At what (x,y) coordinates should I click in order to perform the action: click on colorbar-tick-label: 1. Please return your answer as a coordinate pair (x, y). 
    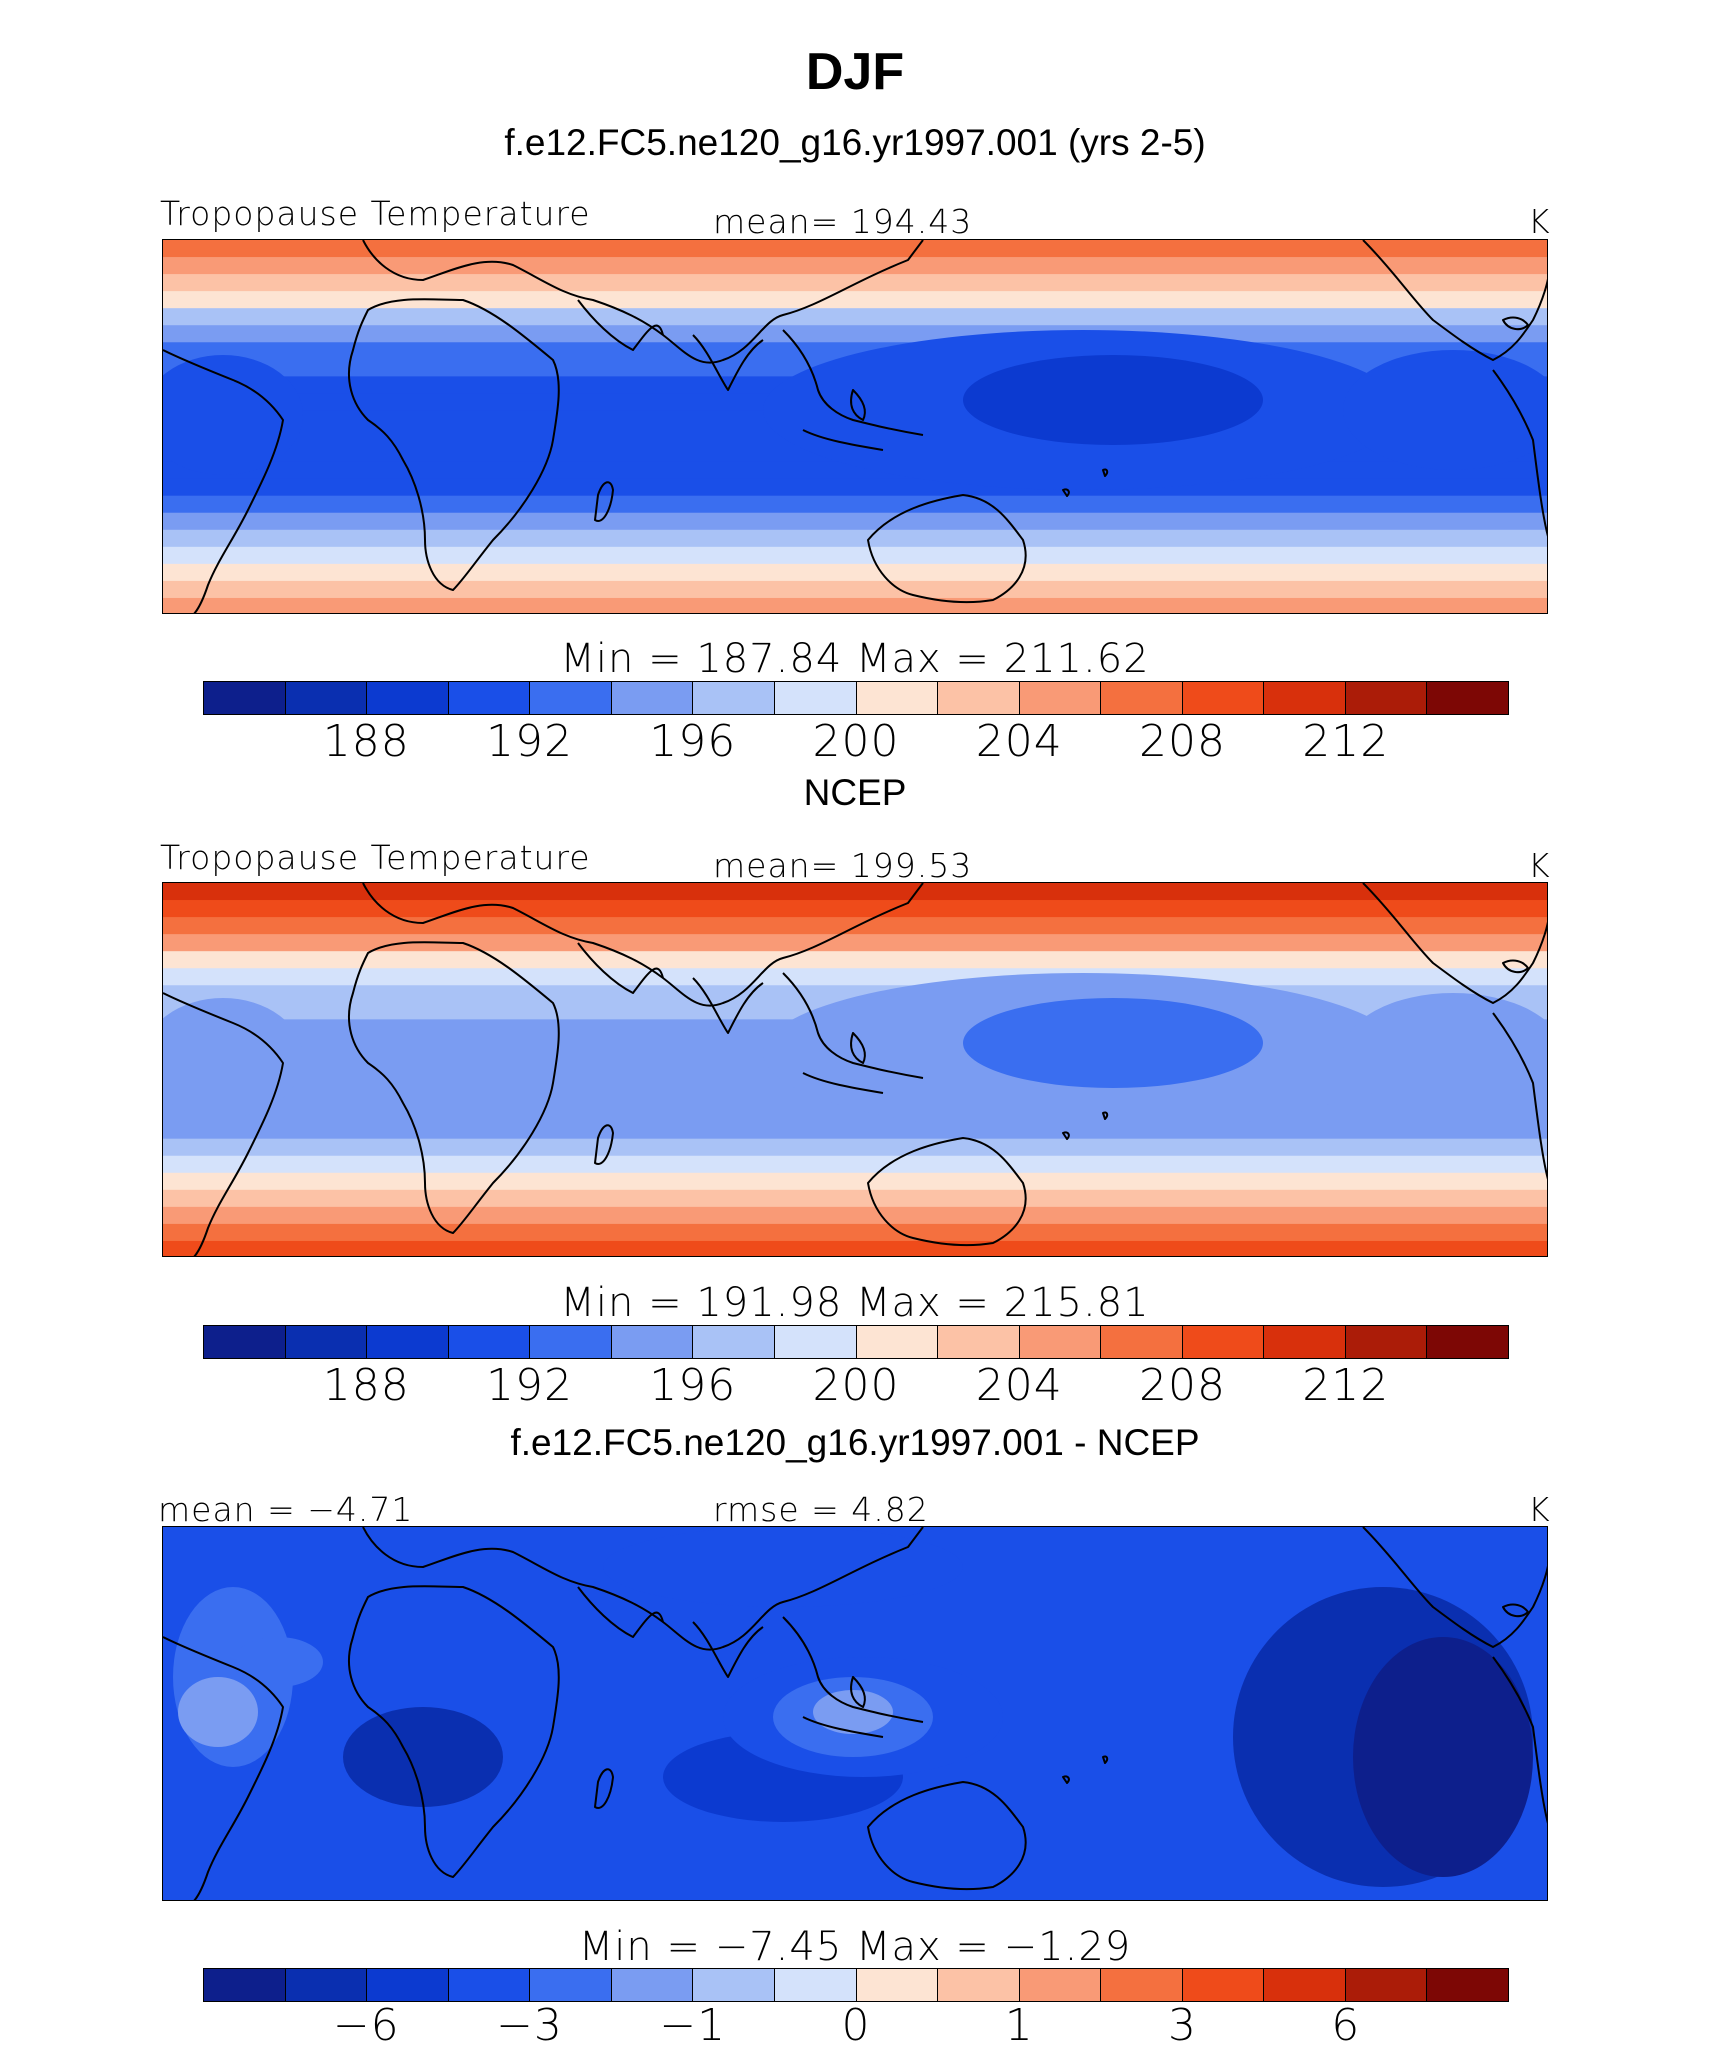
    Looking at the image, I should click on (1019, 2025).